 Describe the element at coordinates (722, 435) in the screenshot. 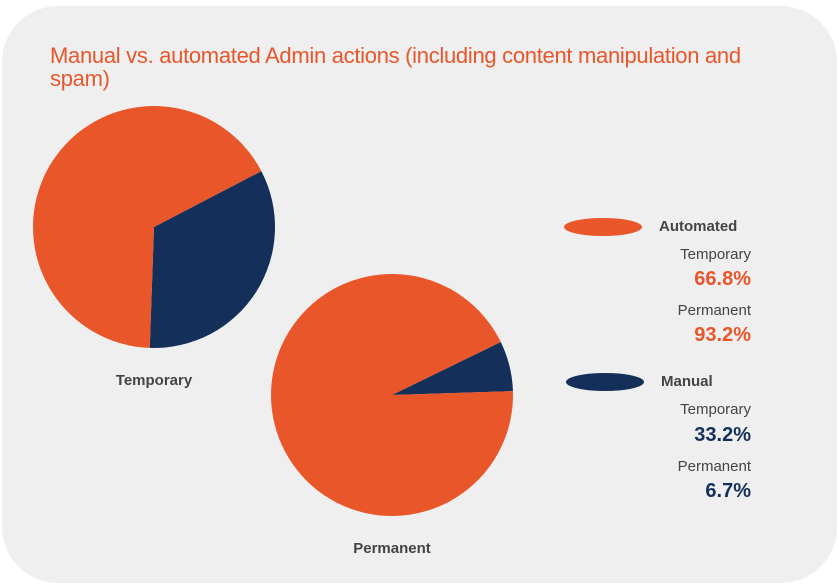

I see `legend-manual-temporary-value: 33.2%` at that location.